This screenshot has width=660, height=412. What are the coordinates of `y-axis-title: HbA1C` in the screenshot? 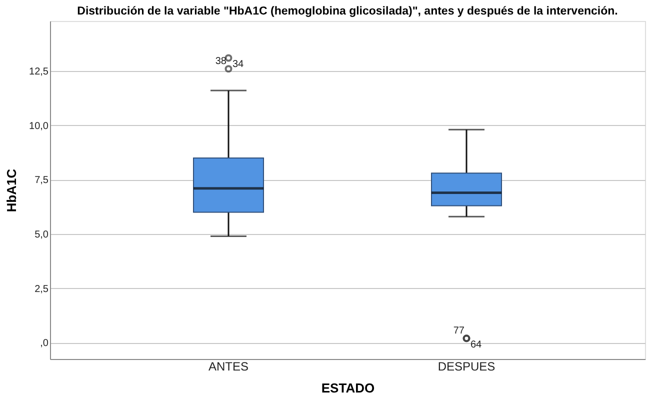 It's located at (12, 190).